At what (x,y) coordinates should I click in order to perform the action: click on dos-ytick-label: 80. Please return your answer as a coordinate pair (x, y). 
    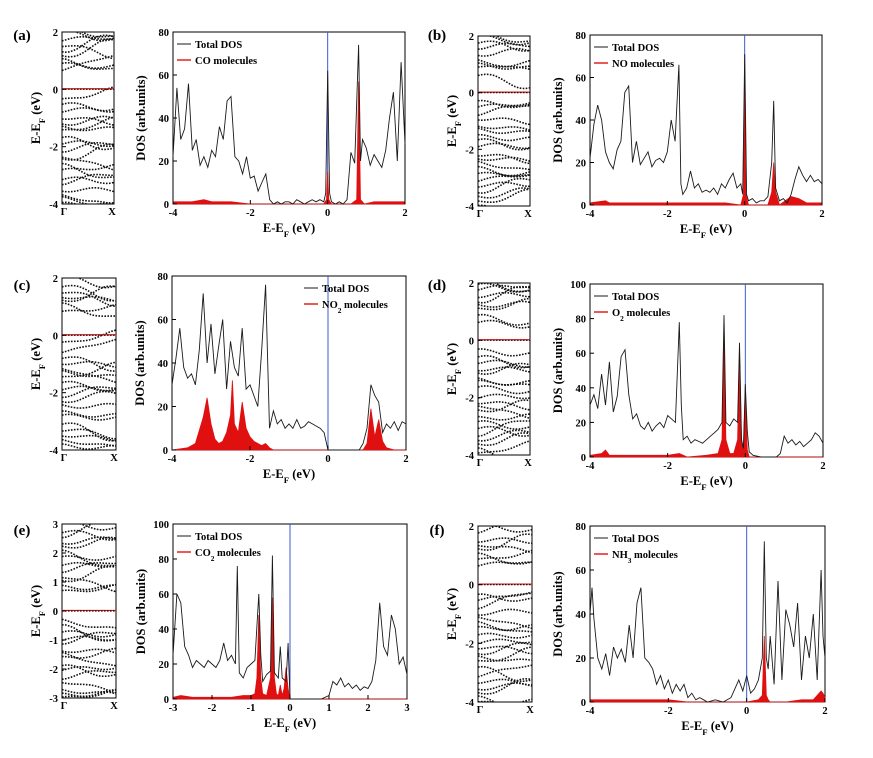
    Looking at the image, I should click on (163, 277).